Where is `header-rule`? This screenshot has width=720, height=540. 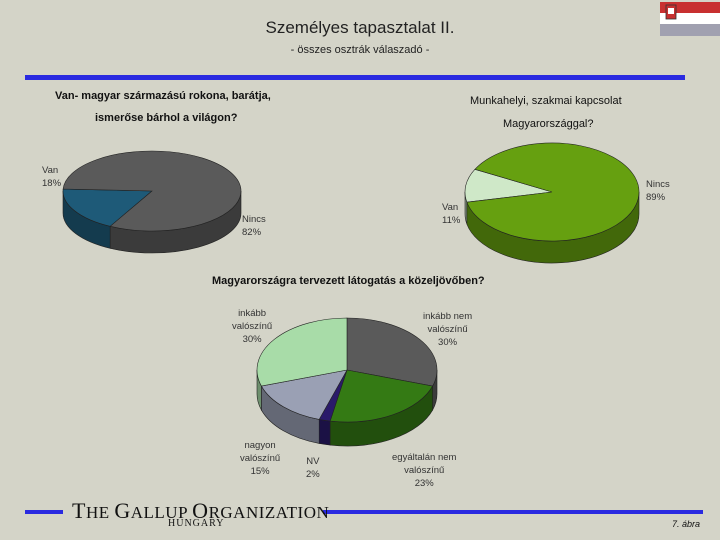
header-rule is located at coordinates (355, 77).